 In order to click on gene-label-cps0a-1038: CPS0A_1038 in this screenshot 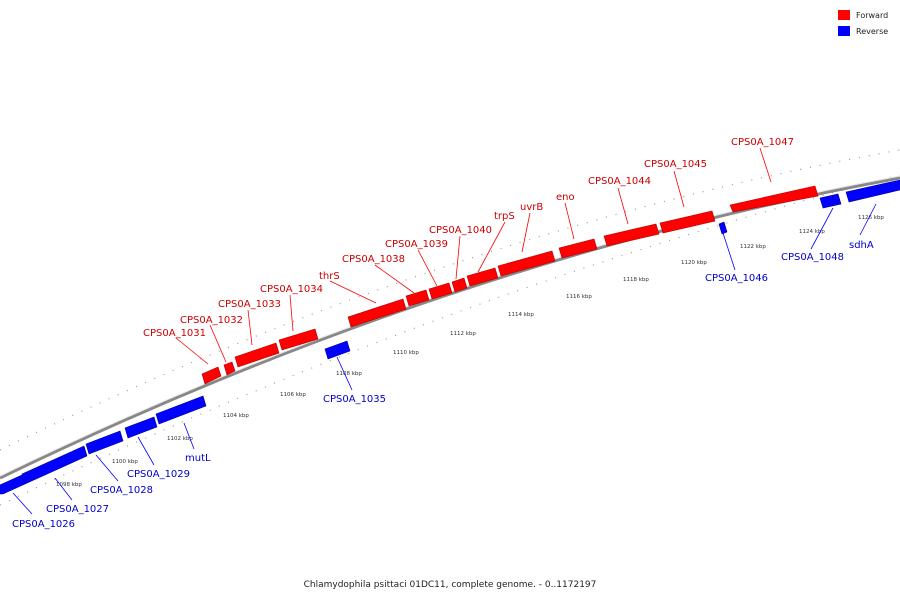, I will do `click(373, 259)`.